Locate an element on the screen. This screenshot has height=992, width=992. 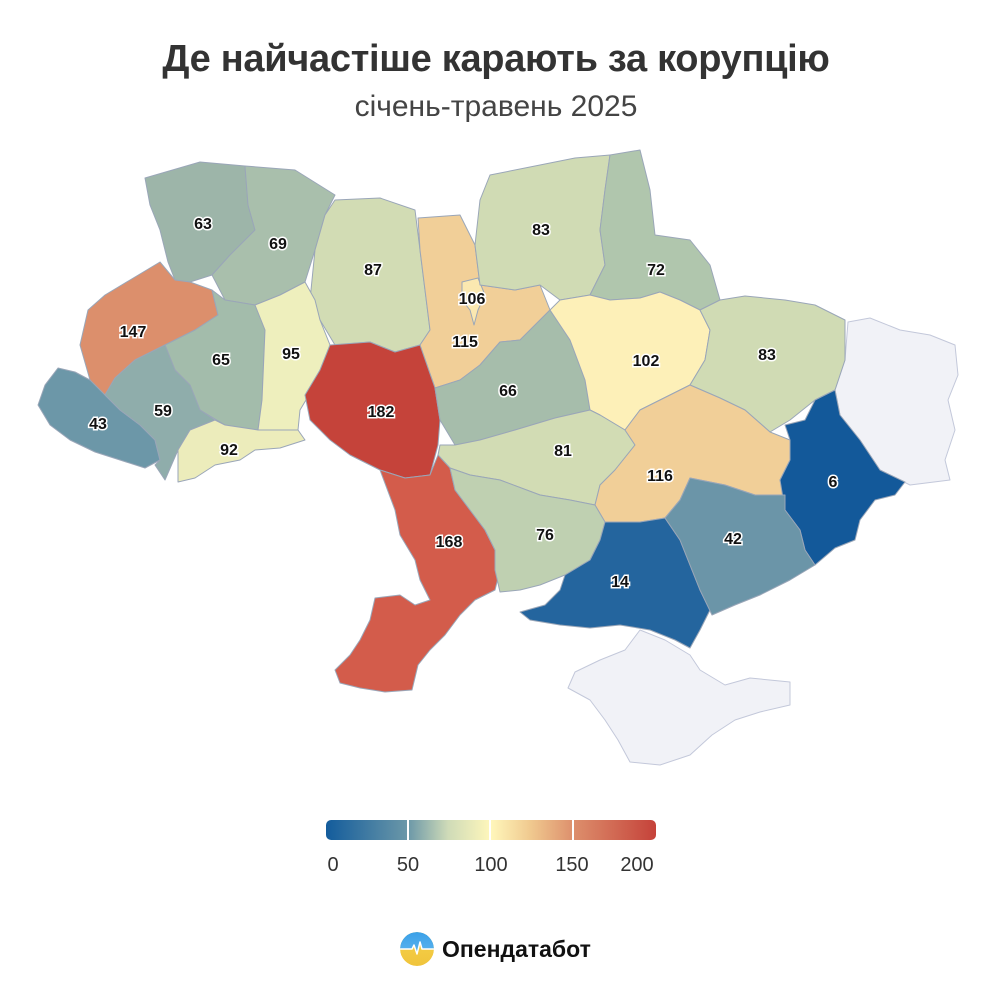
opendatabot-logo-icon is located at coordinates (417, 949).